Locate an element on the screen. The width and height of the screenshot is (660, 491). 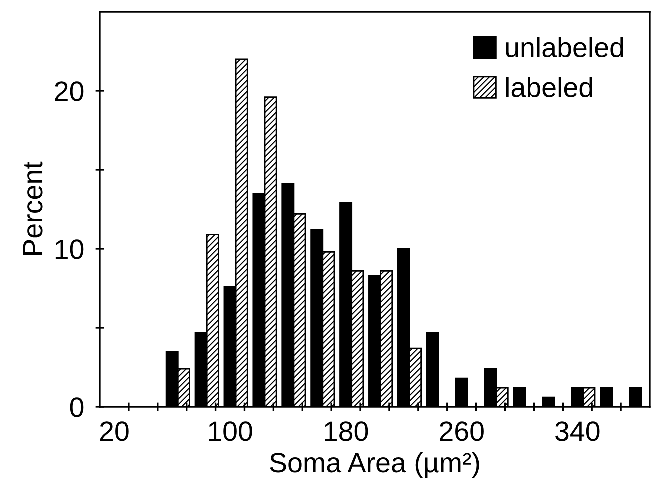
y-tick-label: 0 is located at coordinates (77, 408).